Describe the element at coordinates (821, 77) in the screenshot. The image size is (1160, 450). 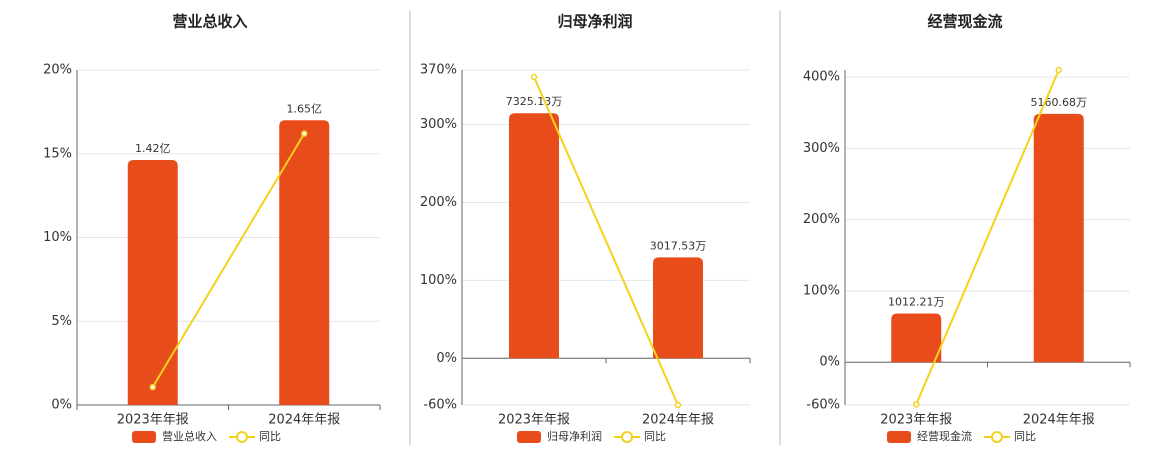
I see `y-tick-label: 400%` at that location.